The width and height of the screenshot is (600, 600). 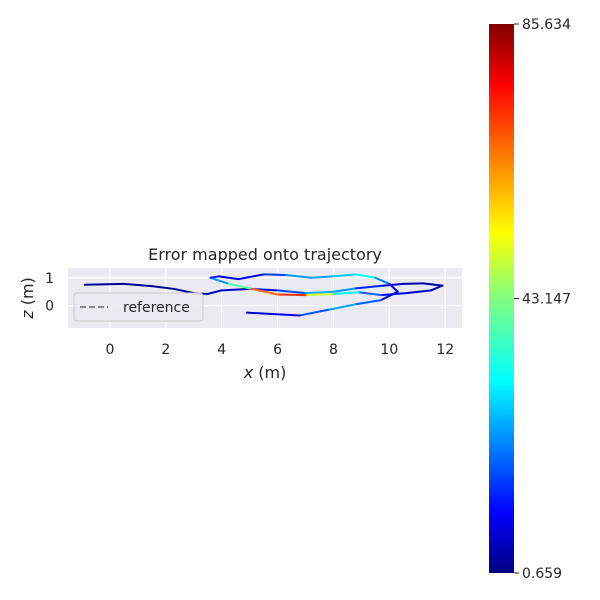 What do you see at coordinates (269, 372) in the screenshot?
I see `x-axis-unit: (m)` at bounding box center [269, 372].